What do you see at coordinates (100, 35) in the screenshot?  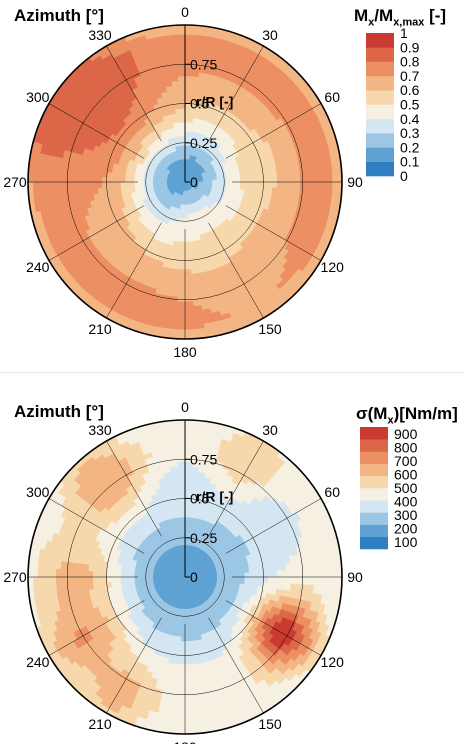 I see `azimuth-tick-label: 330` at bounding box center [100, 35].